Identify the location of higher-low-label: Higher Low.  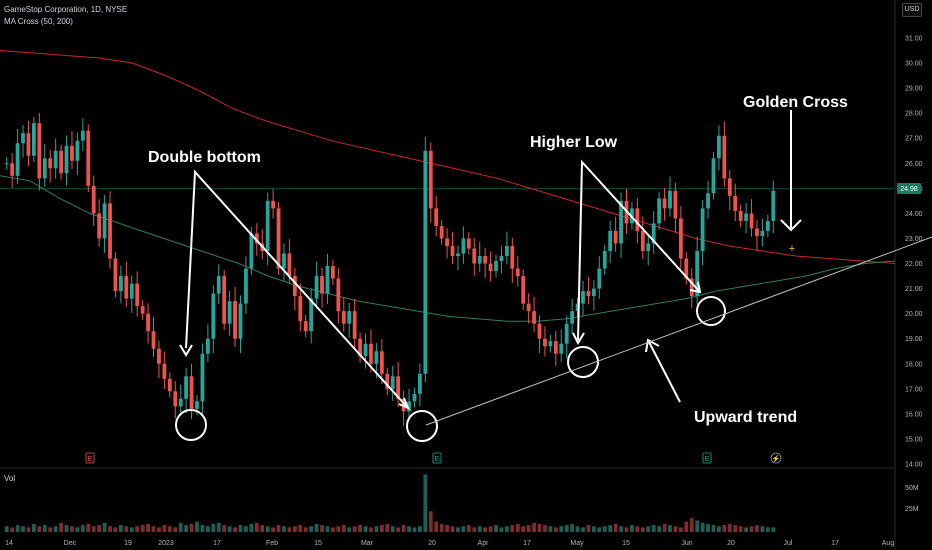
(574, 142).